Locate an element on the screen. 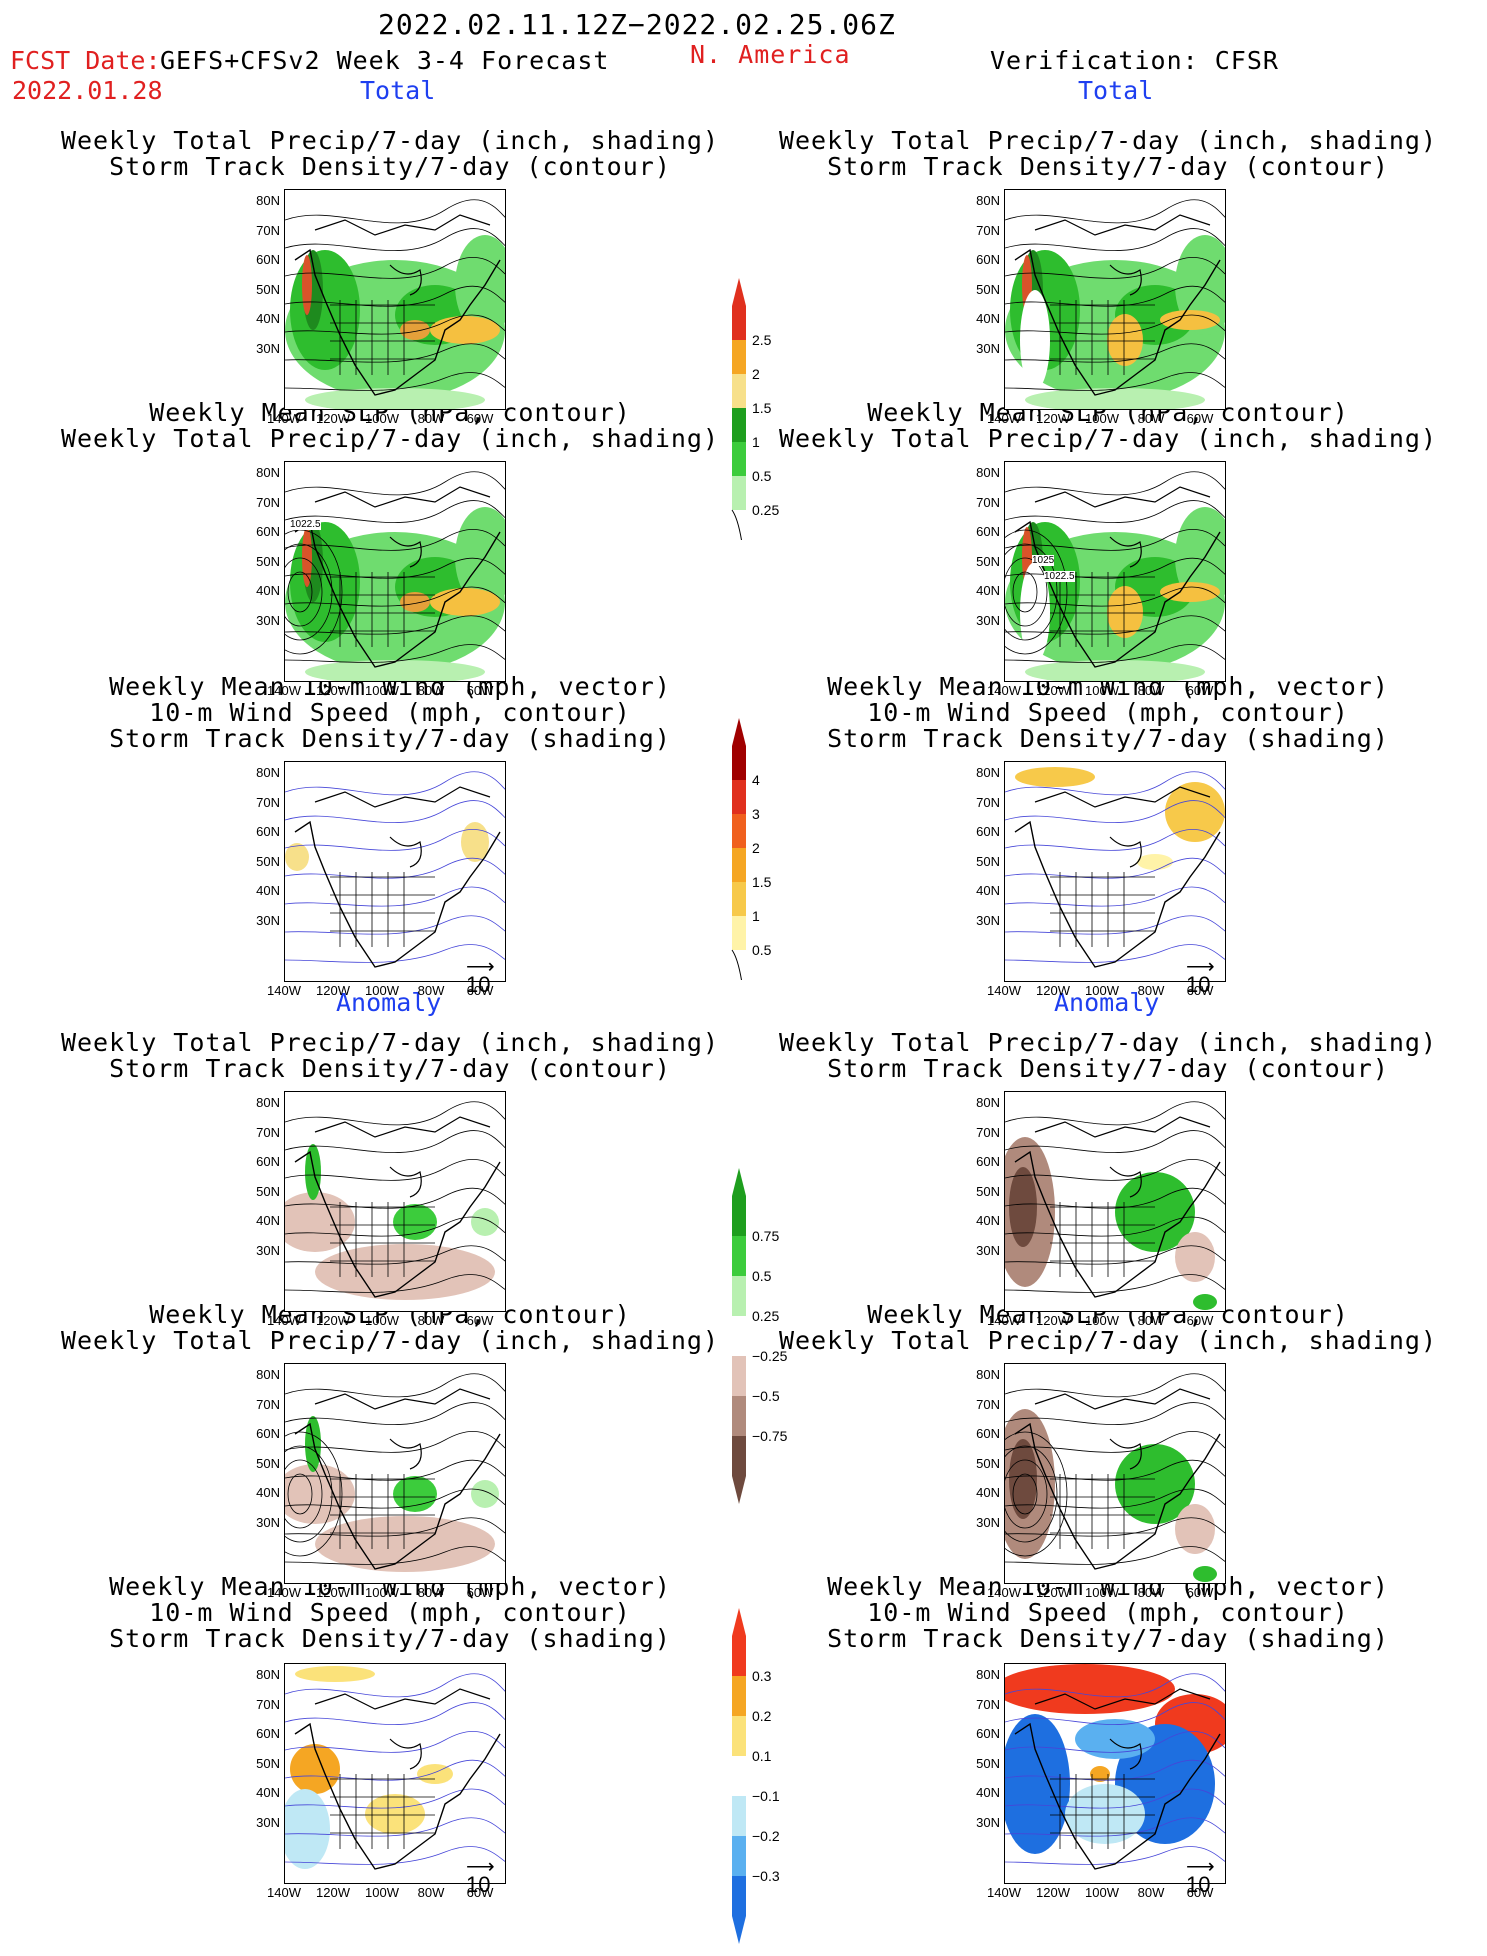  lon-tick-label: 120W is located at coordinates (333, 690).